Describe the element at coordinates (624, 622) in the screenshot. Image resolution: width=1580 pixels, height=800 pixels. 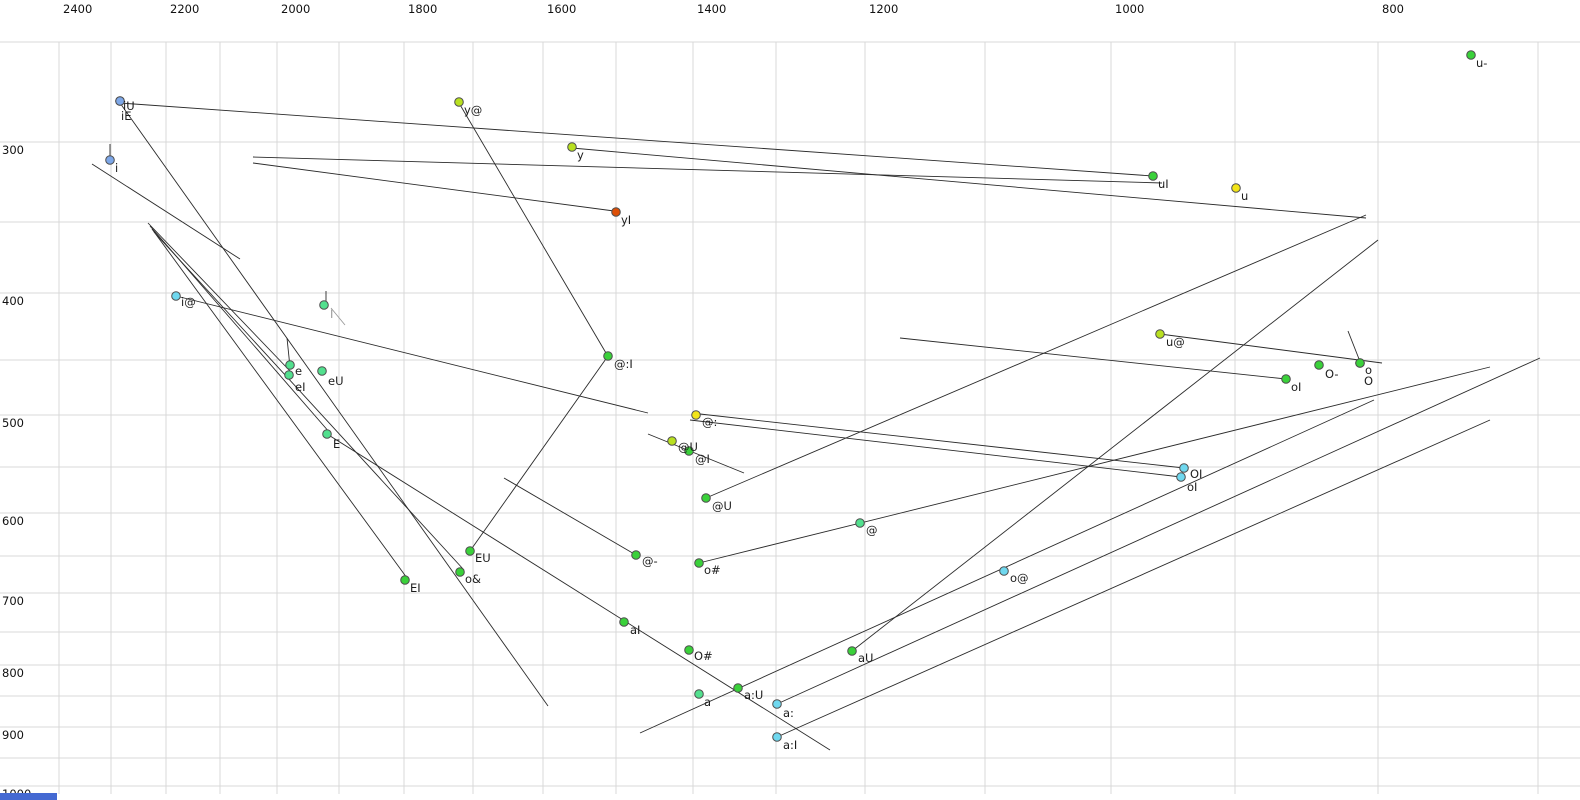
I see `data-point-aI` at that location.